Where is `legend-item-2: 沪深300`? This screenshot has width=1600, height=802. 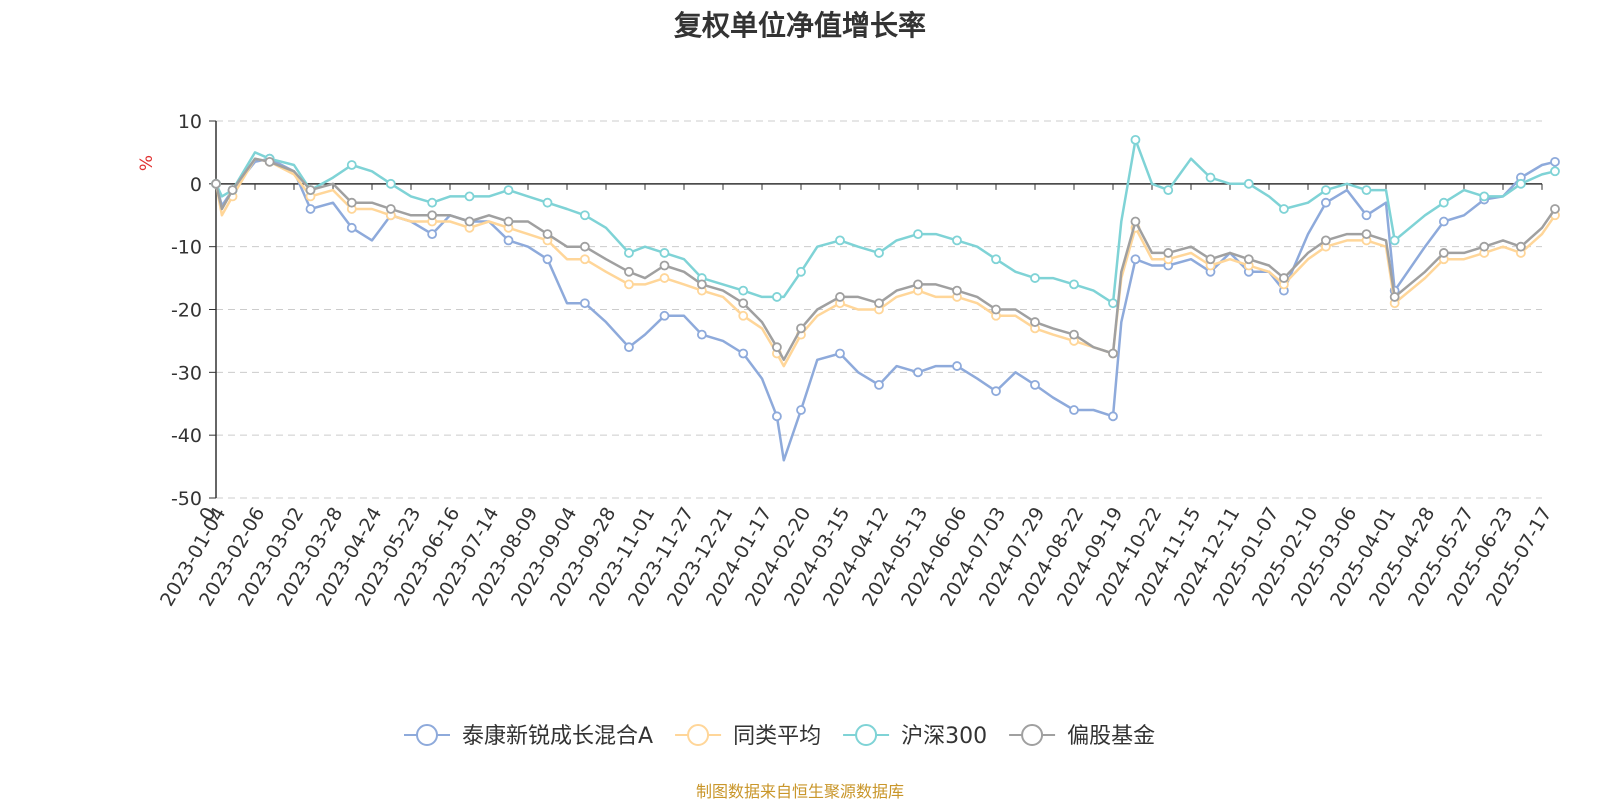 legend-item-2: 沪深300 is located at coordinates (915, 736).